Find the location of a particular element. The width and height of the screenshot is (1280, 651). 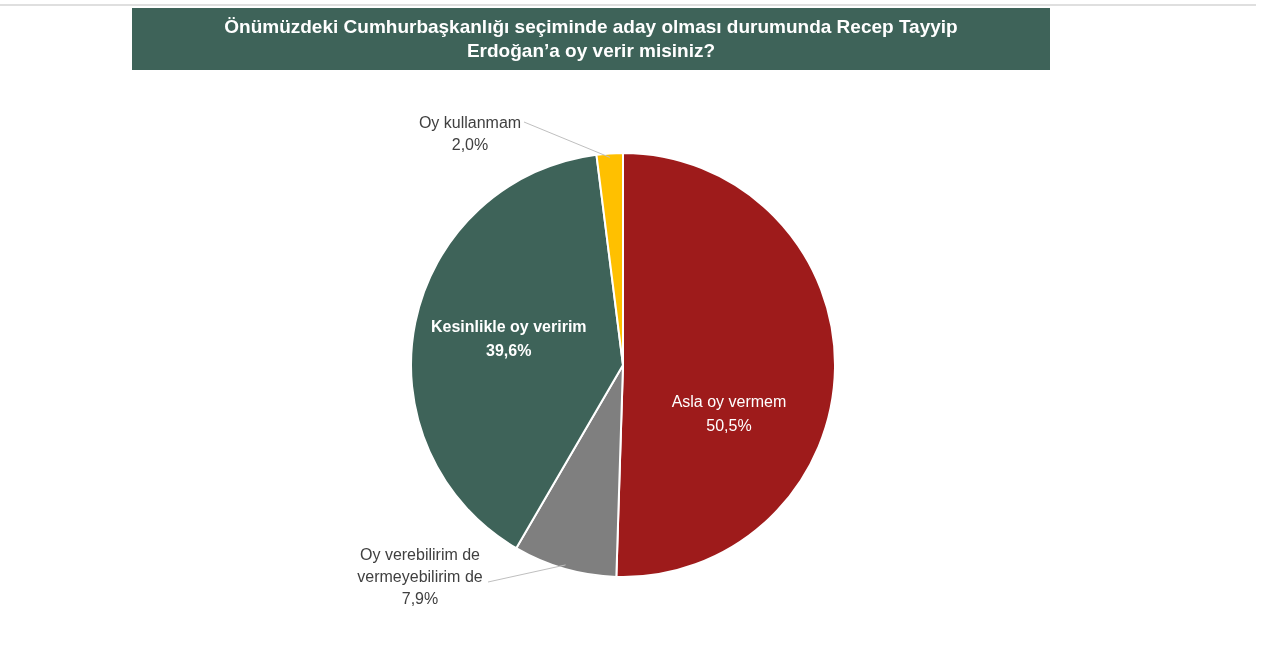

slice-label: Oy kullanmam is located at coordinates (470, 122).